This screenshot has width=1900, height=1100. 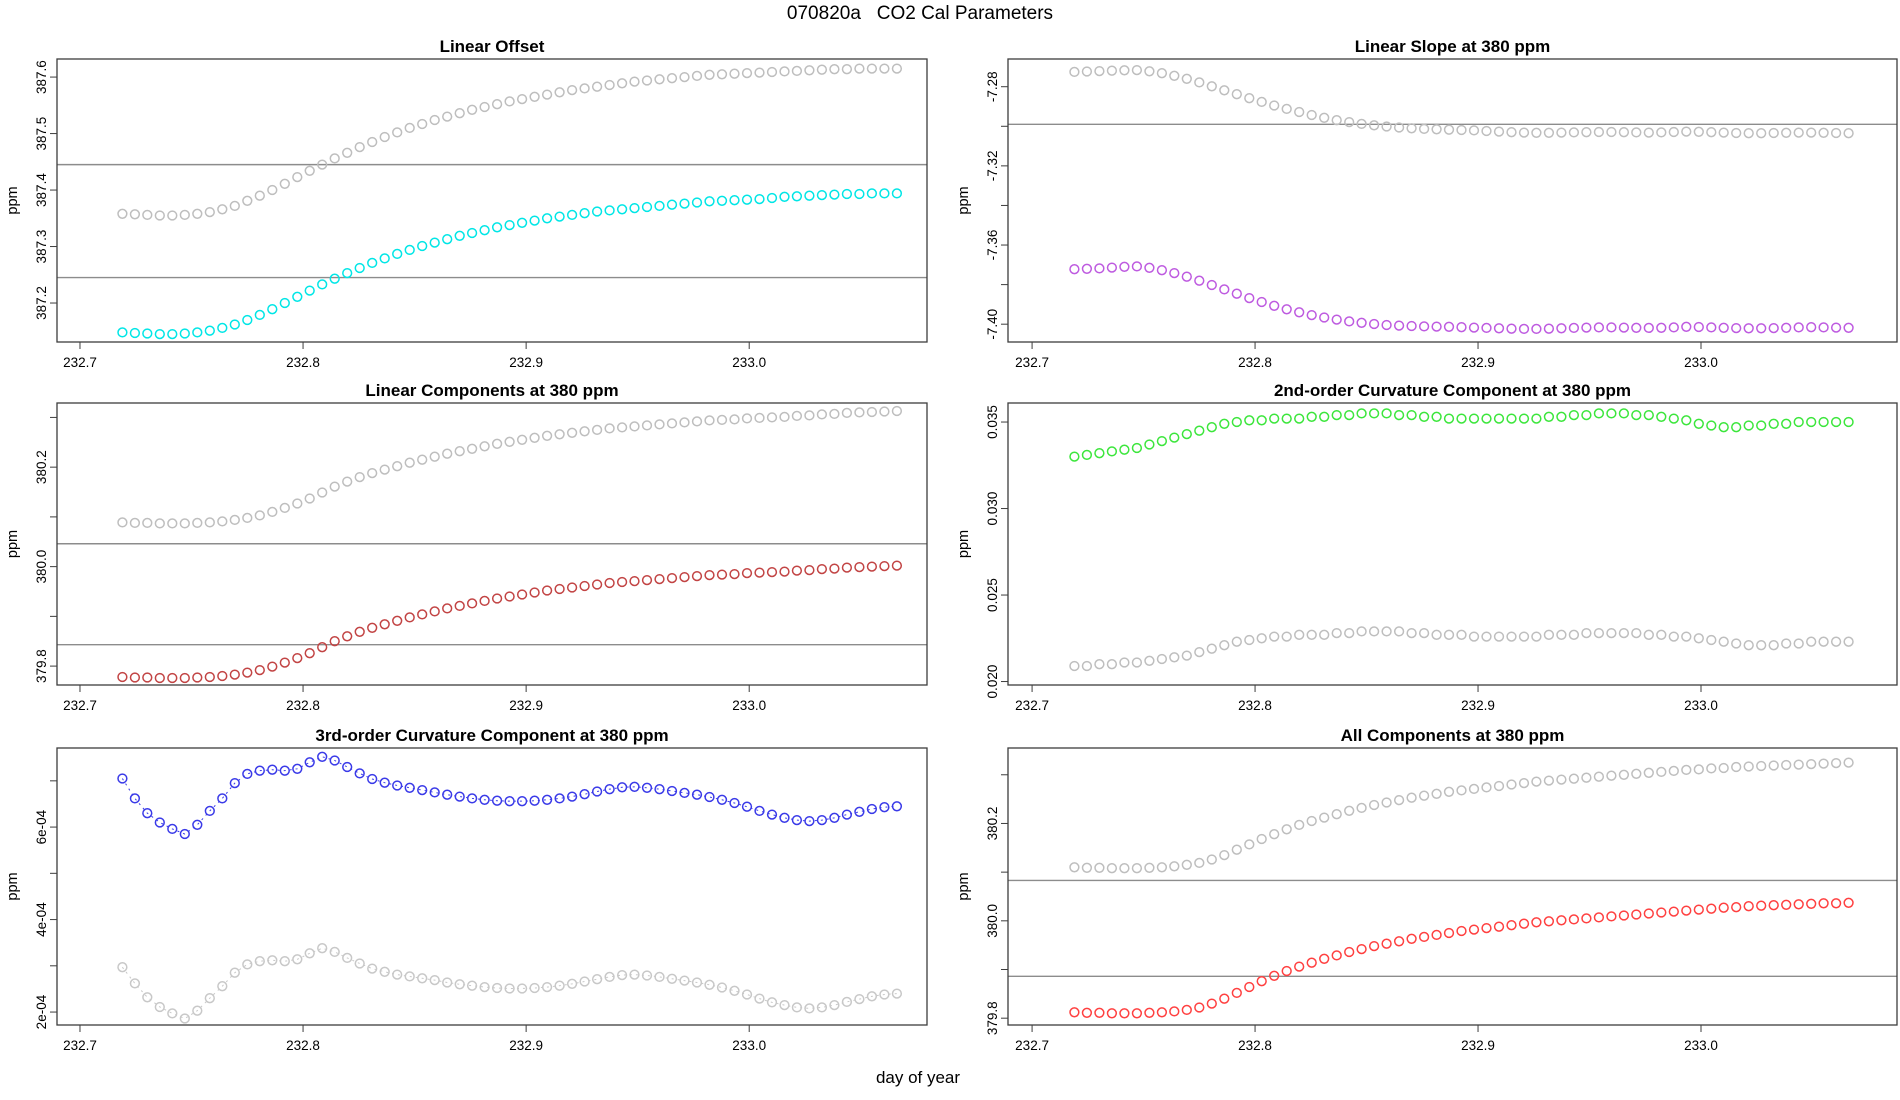 I want to click on y-tick-label: 0.025, so click(x=992, y=595).